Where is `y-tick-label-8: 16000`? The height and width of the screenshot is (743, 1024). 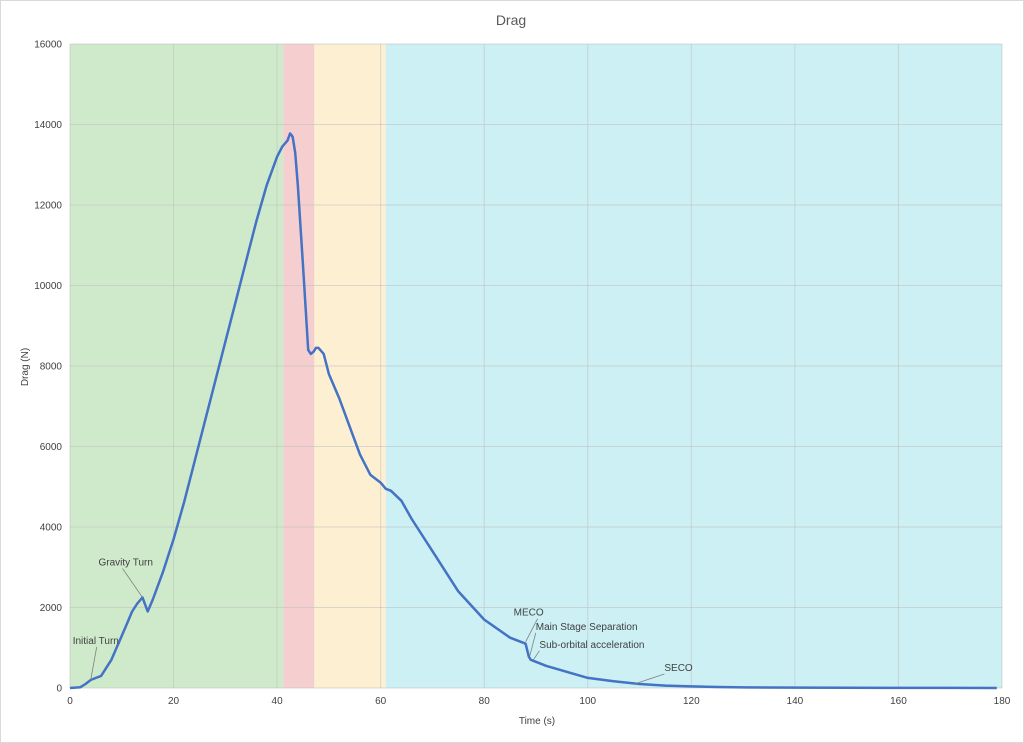 y-tick-label-8: 16000 is located at coordinates (48, 45).